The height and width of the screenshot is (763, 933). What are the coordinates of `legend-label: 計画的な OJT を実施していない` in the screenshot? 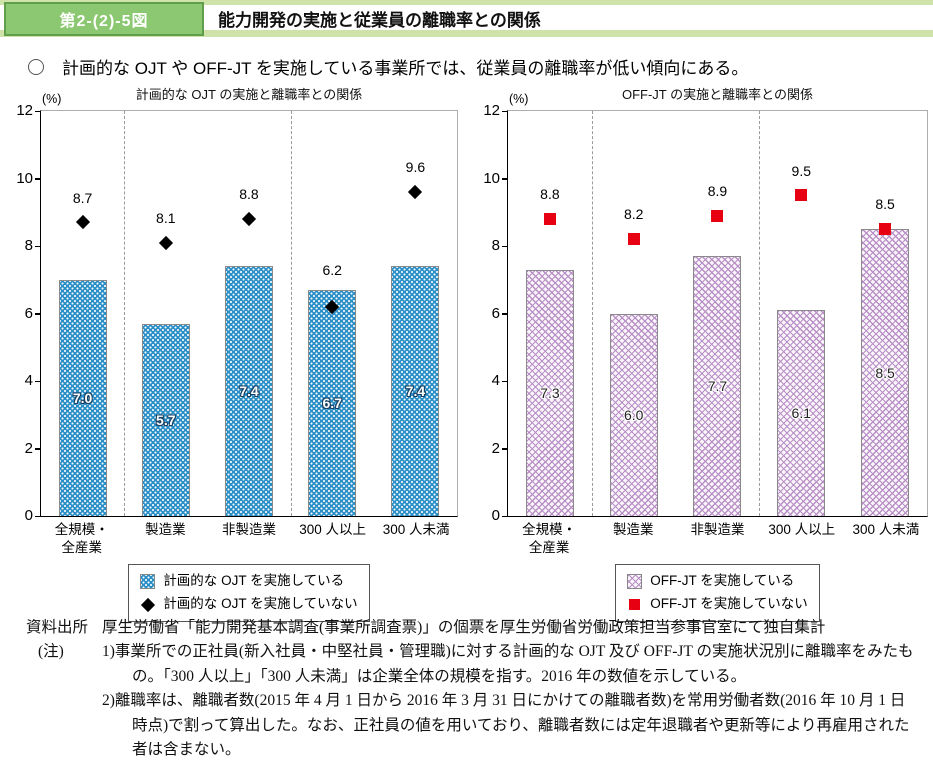 It's located at (260, 604).